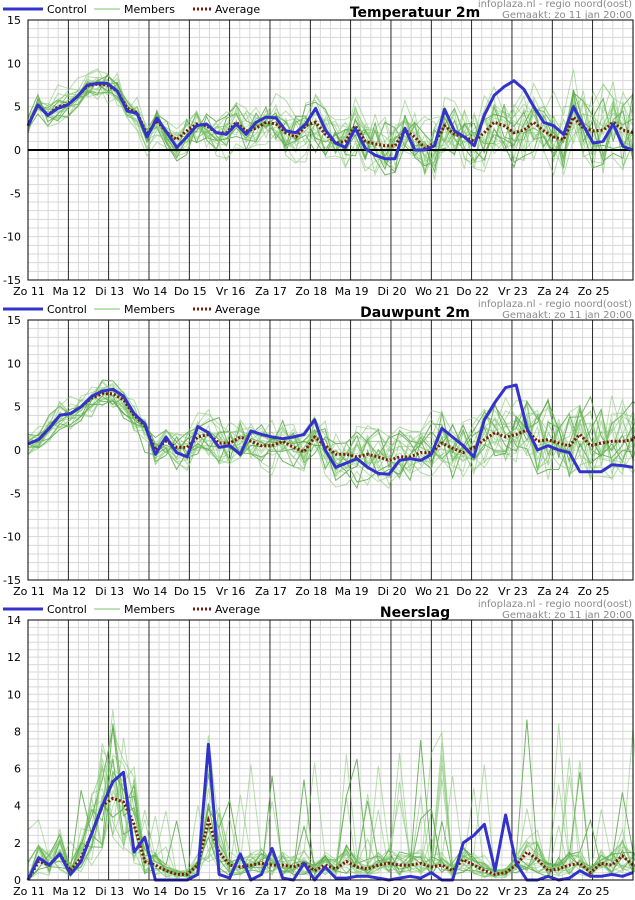  I want to click on x-tick-label: Wo 21, so click(432, 891).